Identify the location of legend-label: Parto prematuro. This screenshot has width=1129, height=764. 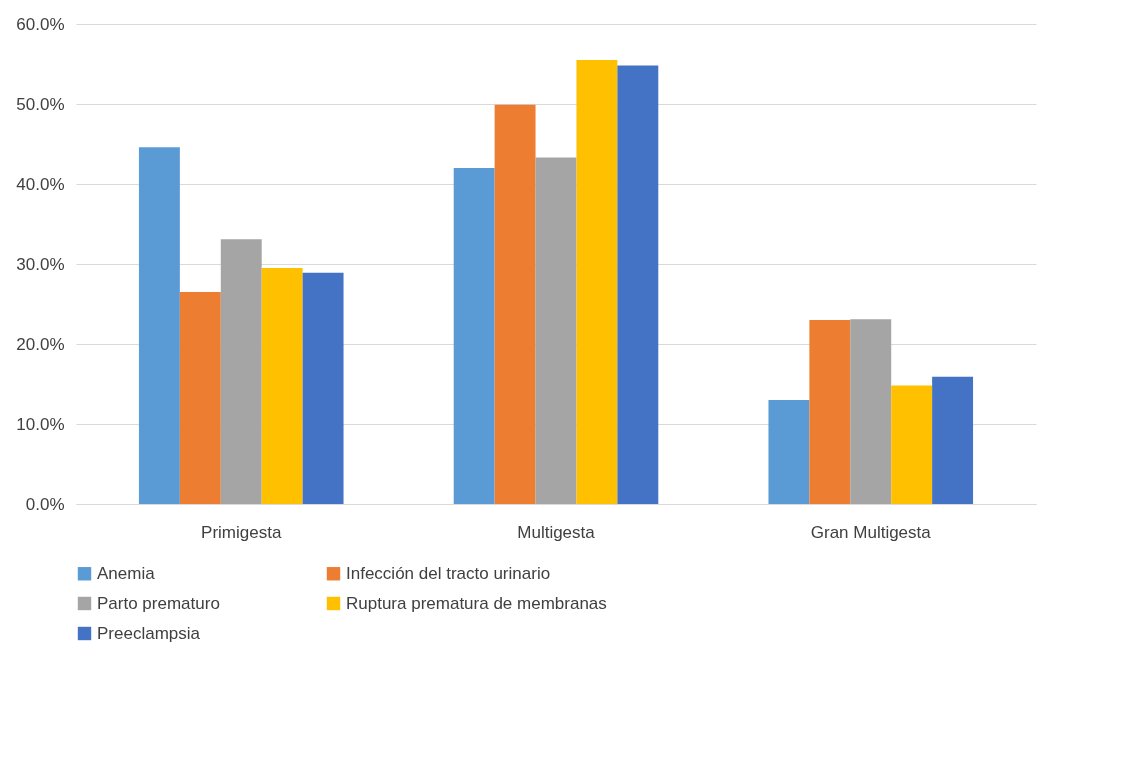
(158, 603).